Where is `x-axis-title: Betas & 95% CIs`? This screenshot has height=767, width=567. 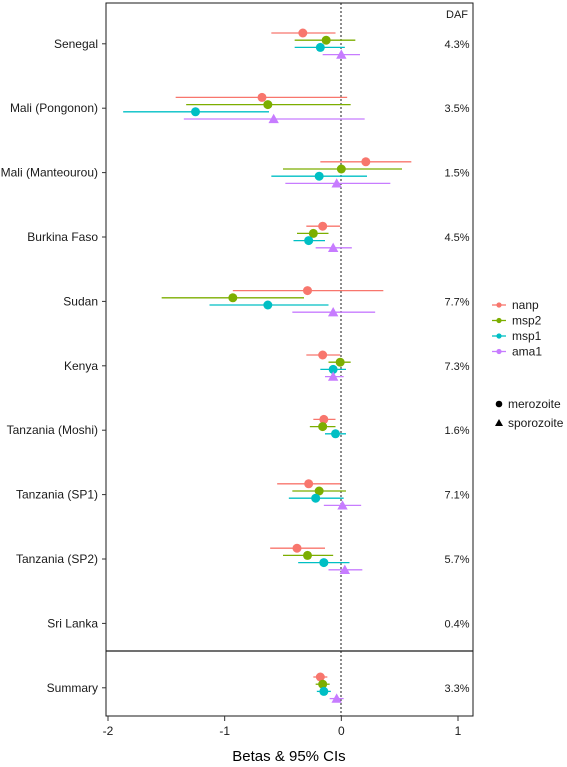 x-axis-title: Betas & 95% CIs is located at coordinates (288, 756).